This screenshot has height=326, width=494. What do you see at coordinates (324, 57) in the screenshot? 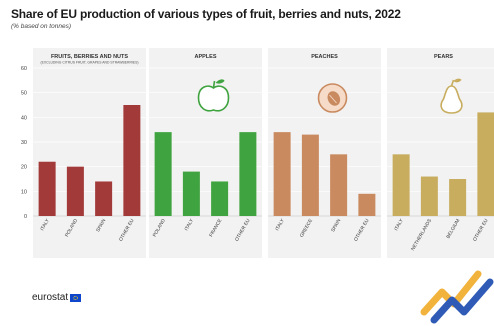
I see `panel-title: PEACHES` at bounding box center [324, 57].